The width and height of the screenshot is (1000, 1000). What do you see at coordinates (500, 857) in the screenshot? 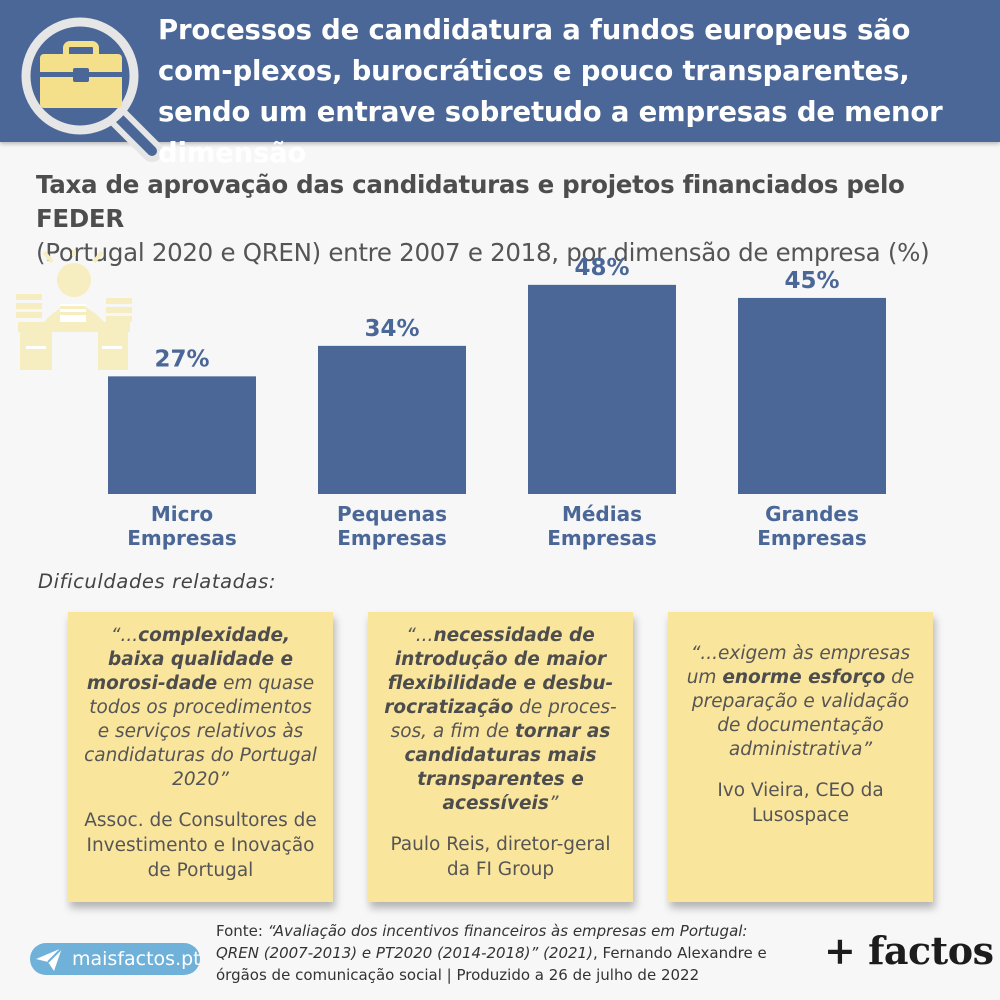
I see `quote-author-2: Paulo Reis, diretor-geral da FI Group` at bounding box center [500, 857].